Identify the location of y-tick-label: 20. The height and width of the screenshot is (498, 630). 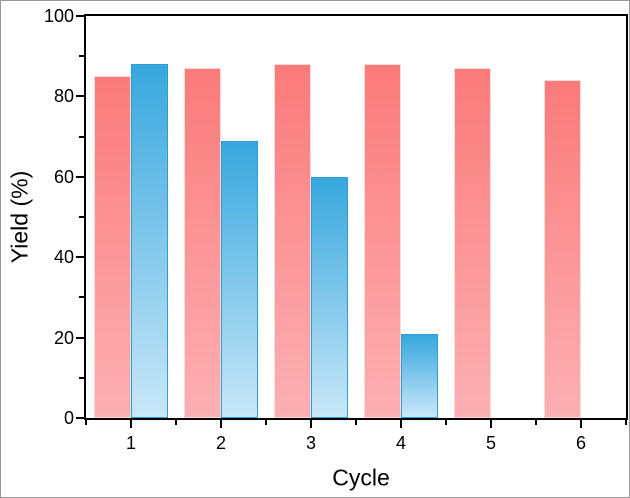
(63, 337).